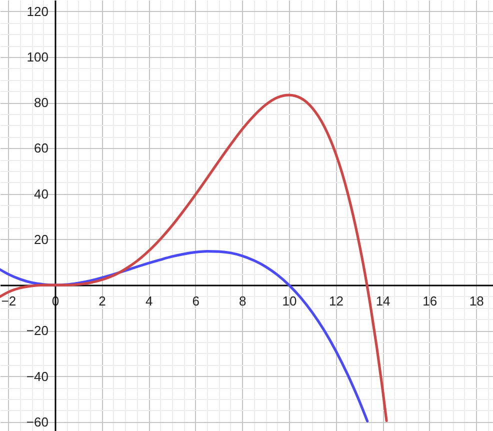 The width and height of the screenshot is (493, 431). Describe the element at coordinates (336, 301) in the screenshot. I see `x-tick-label: 12` at that location.